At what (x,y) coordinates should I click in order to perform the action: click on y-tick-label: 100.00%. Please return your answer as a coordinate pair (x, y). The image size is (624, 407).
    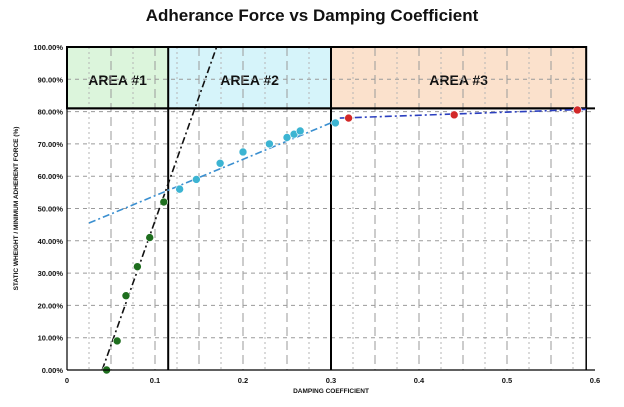
    Looking at the image, I should click on (48, 47).